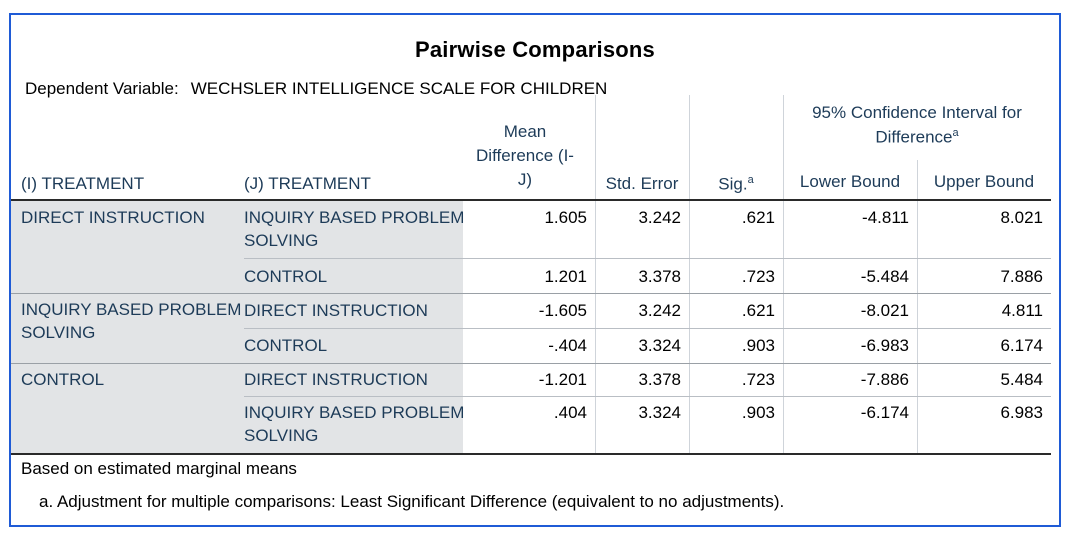 The height and width of the screenshot is (558, 1090). I want to click on group-label-inquiry-l2: SOLVING, so click(58, 332).